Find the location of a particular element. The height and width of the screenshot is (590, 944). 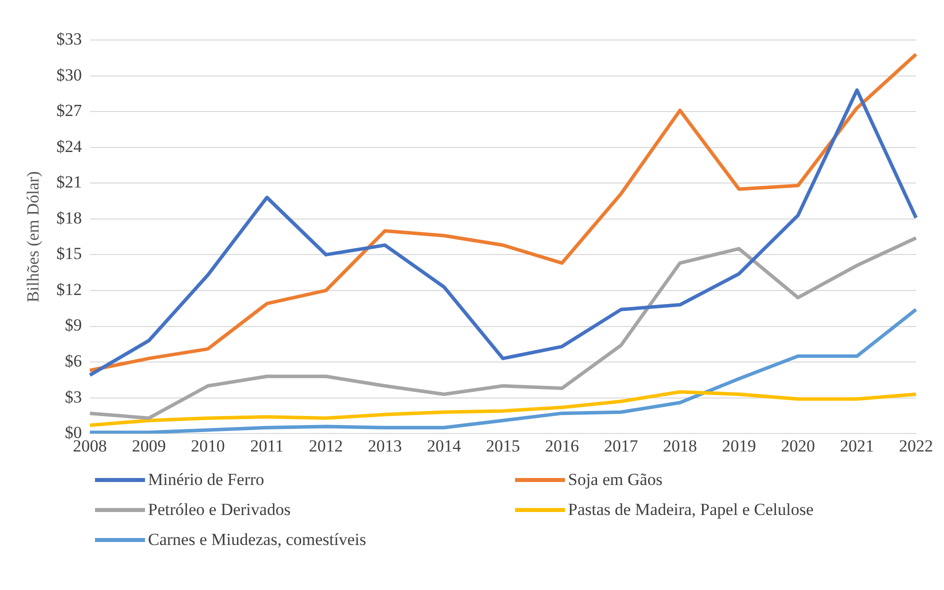

x-tick-label: 2009 is located at coordinates (149, 446).